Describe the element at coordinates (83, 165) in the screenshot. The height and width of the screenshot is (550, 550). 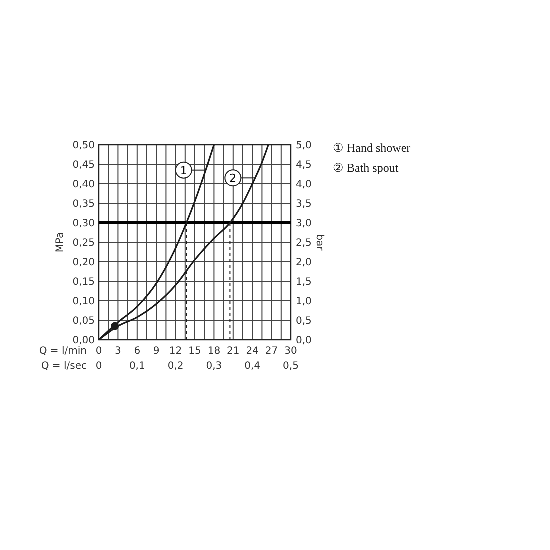
I see `y-tick-label: 0,45` at that location.